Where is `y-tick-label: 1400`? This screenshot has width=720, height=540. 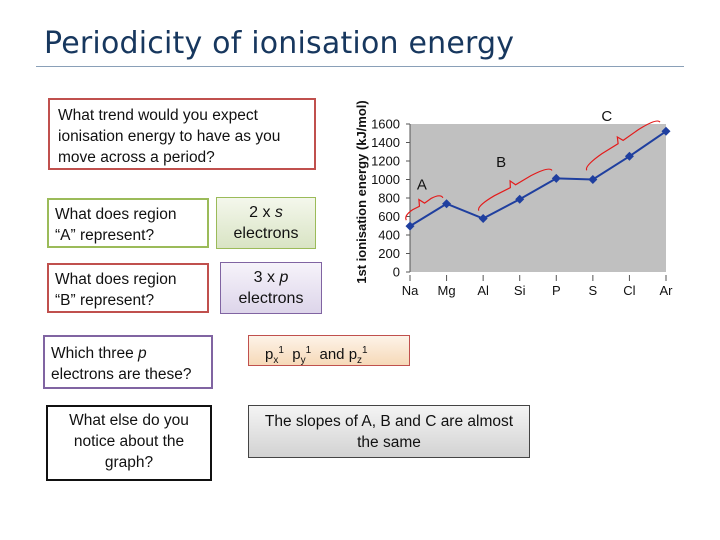
y-tick-label: 1400 is located at coordinates (385, 142).